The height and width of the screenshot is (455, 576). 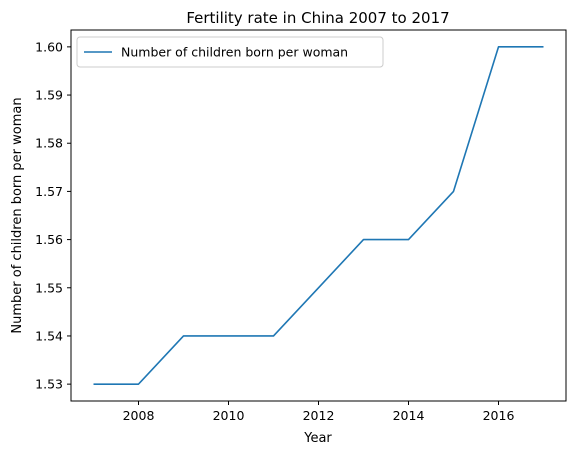 What do you see at coordinates (49, 335) in the screenshot?
I see `y-tick-label: 1.54` at bounding box center [49, 335].